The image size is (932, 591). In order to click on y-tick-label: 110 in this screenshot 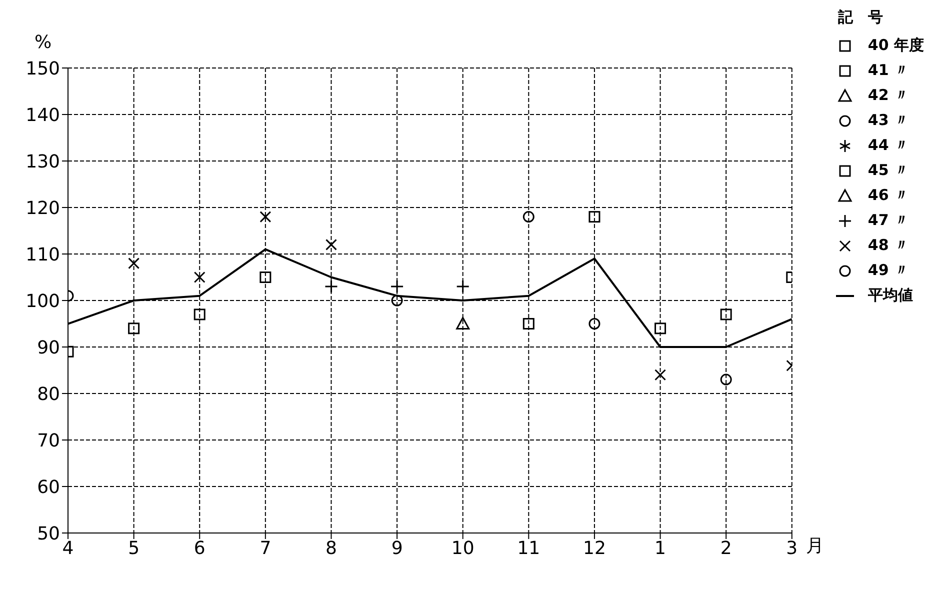, I will do `click(43, 255)`.